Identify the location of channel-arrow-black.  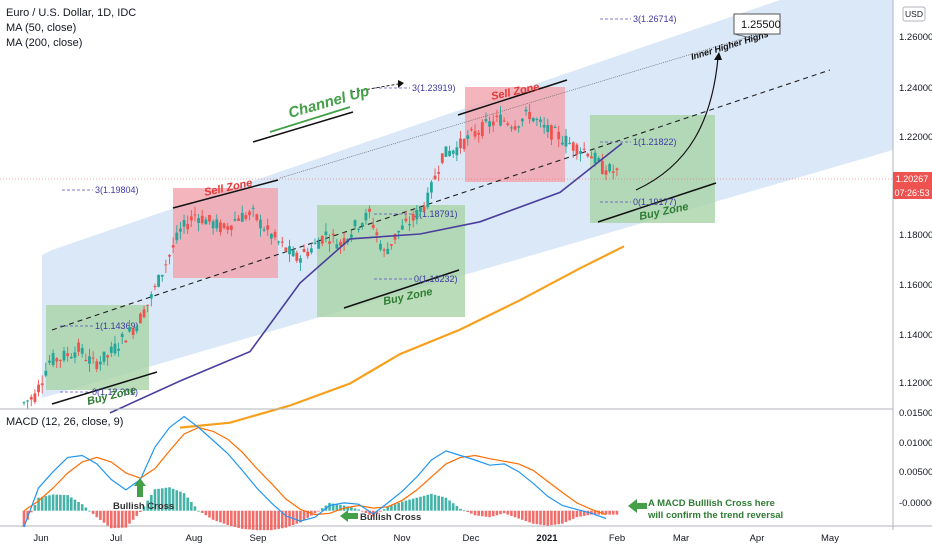
(303, 127).